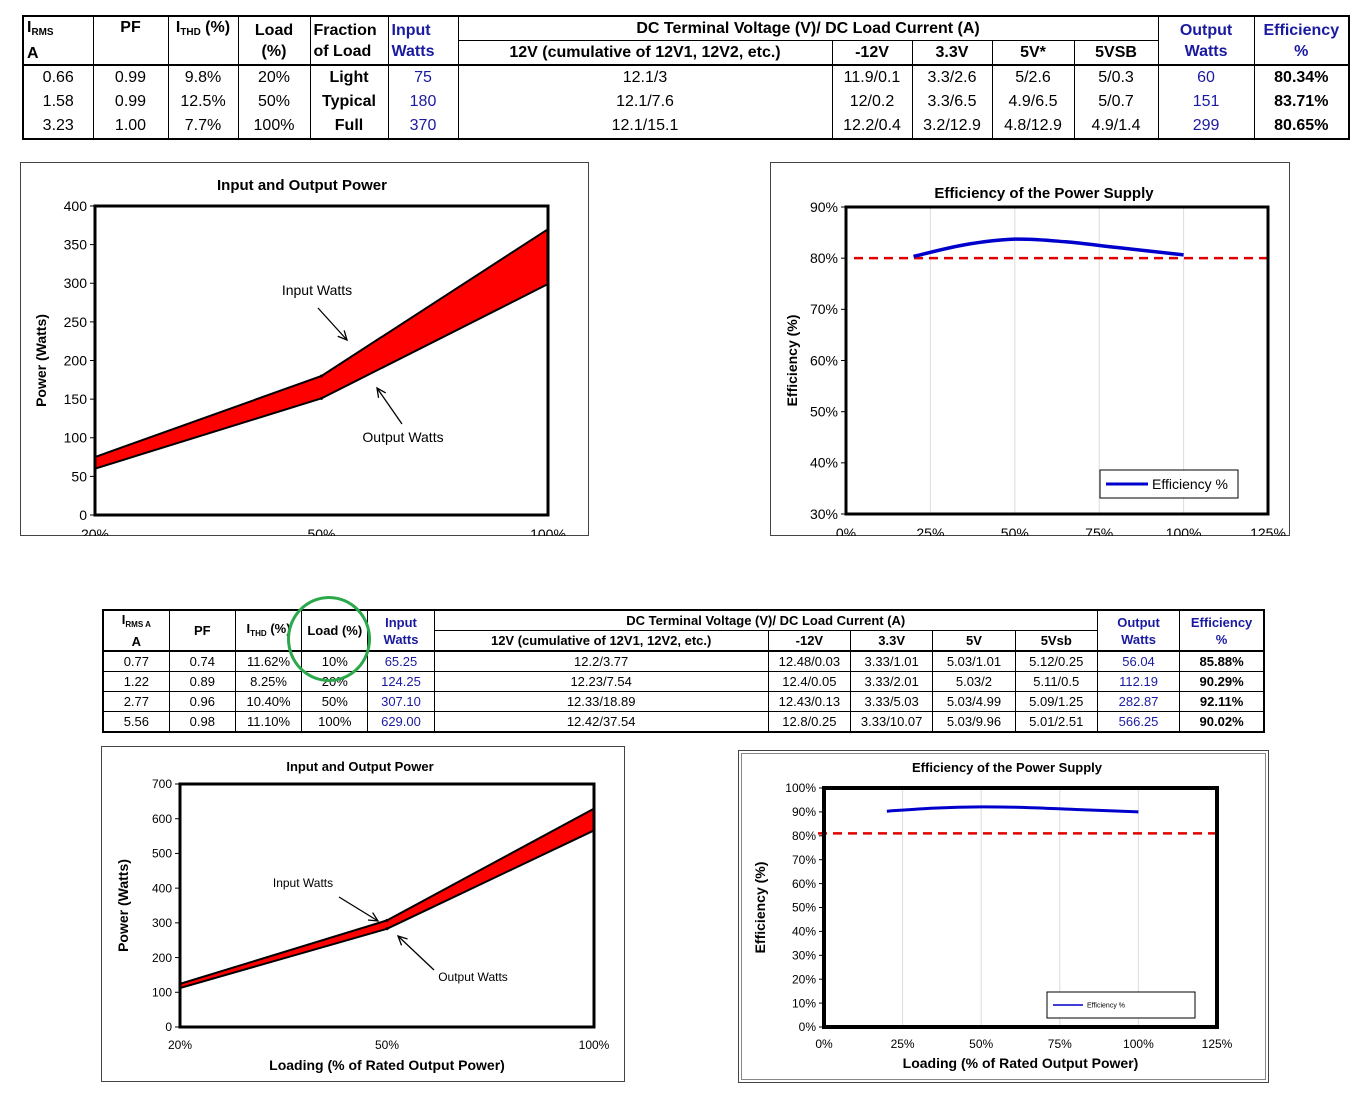 The width and height of the screenshot is (1371, 1098). Describe the element at coordinates (872, 102) in the screenshot. I see `vm12-cell: 12/0.2` at that location.